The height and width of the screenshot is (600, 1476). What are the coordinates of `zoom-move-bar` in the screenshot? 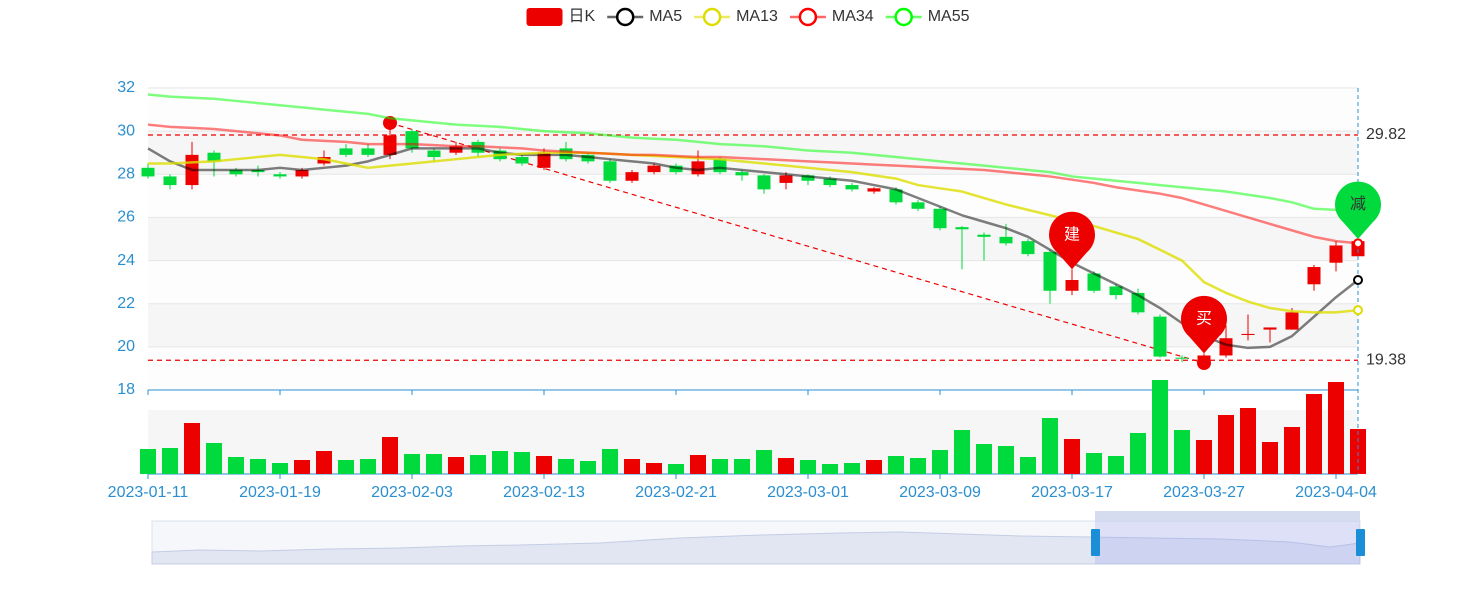 It's located at (1227, 516).